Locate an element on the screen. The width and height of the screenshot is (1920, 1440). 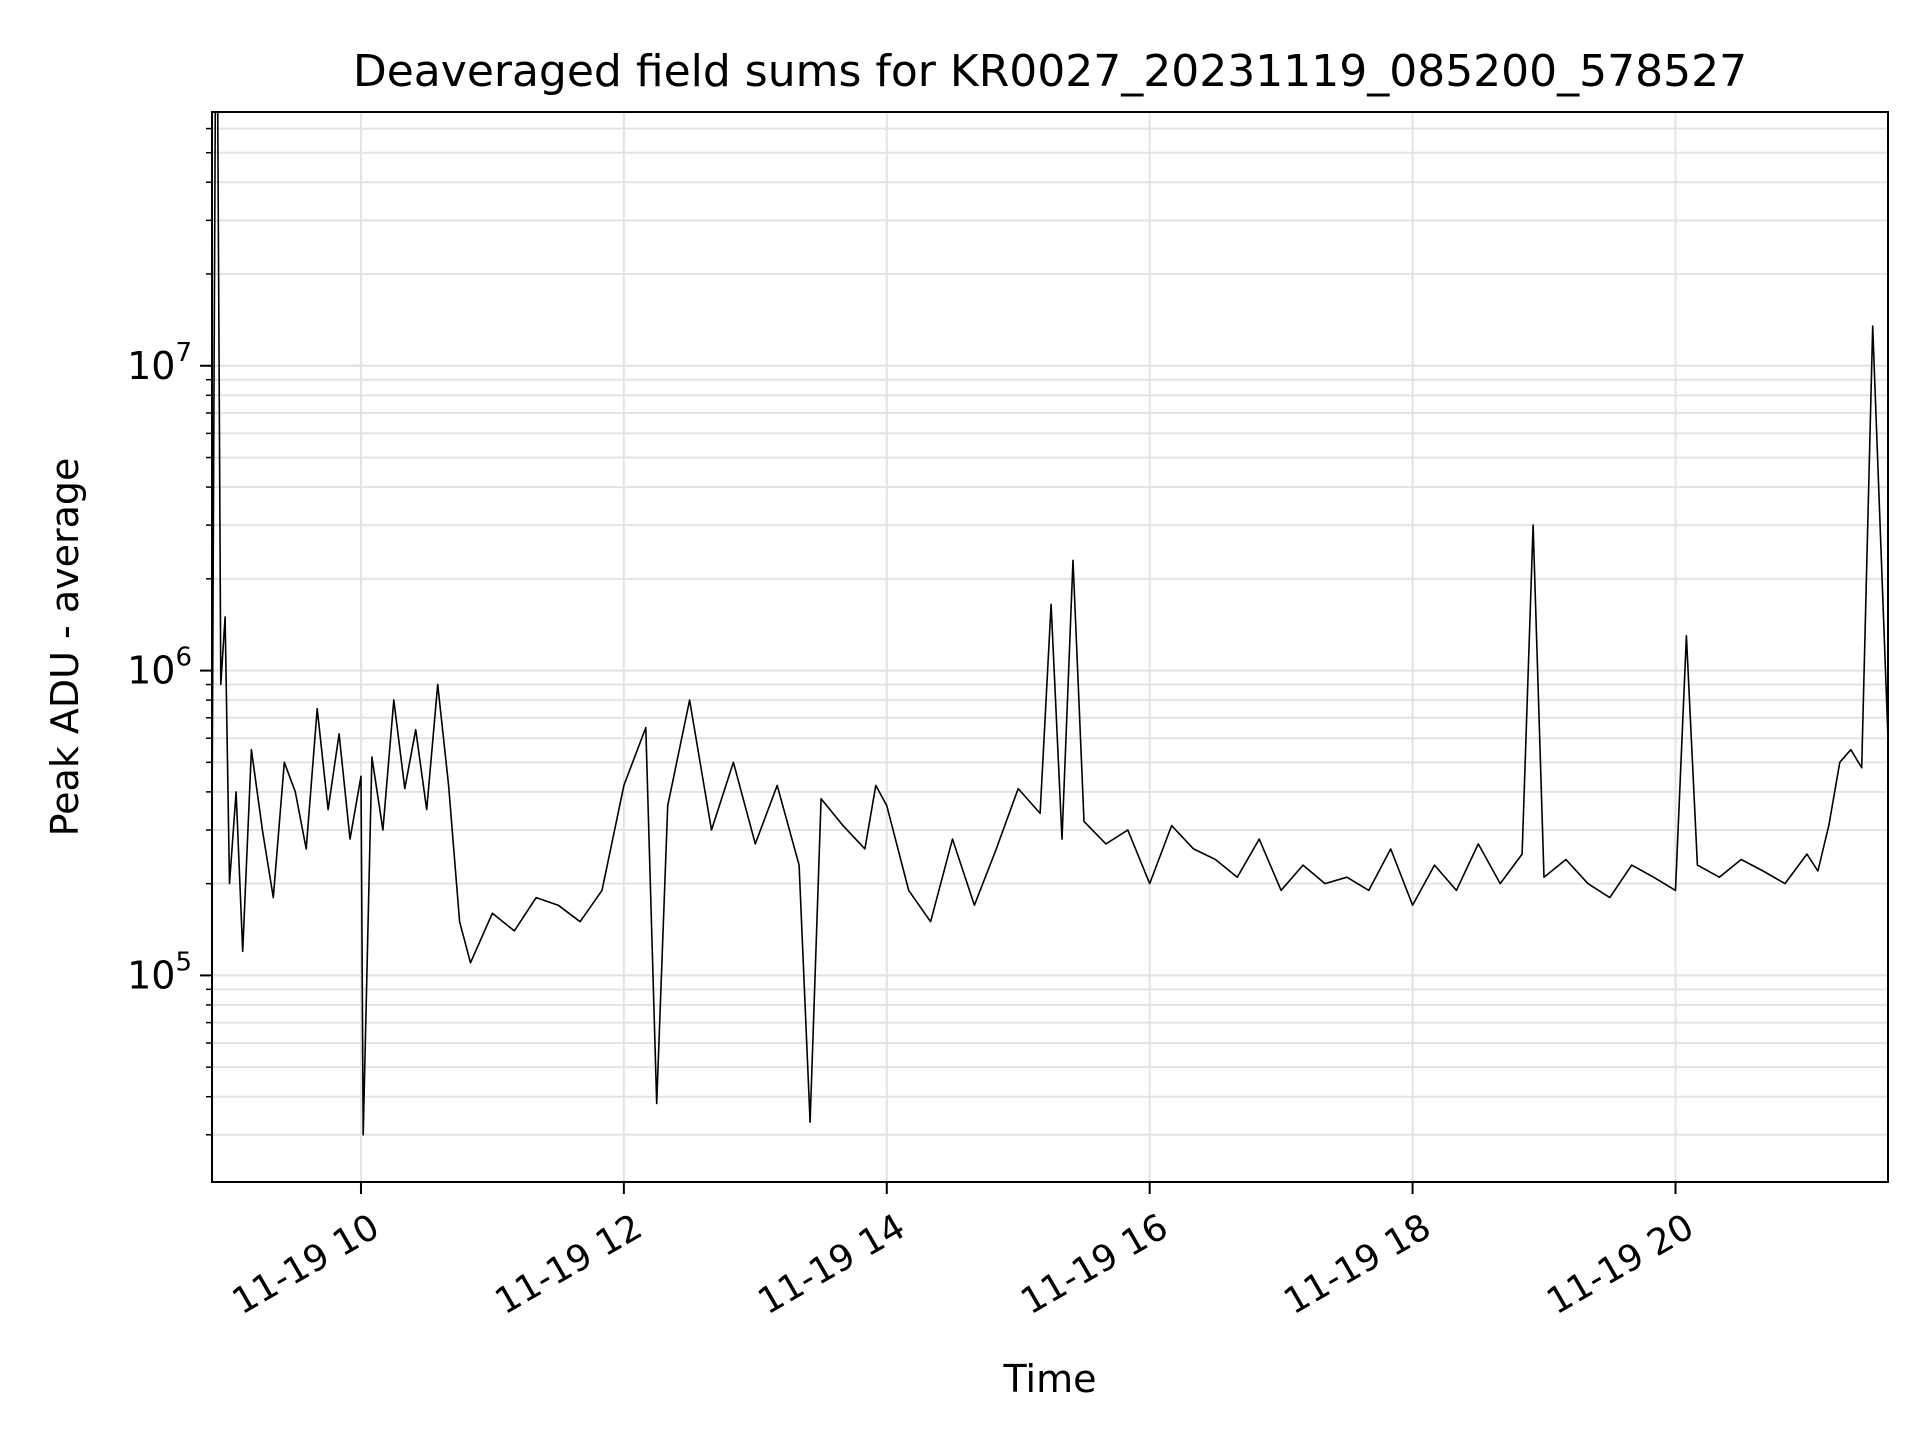
y-axis-ticks: 10⁵ 10⁶ 10⁷ is located at coordinates (169, 631).